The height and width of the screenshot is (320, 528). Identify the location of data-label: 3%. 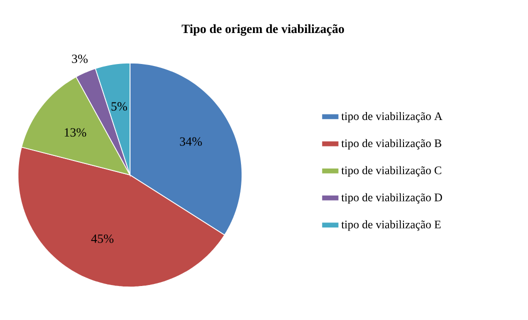
(80, 59).